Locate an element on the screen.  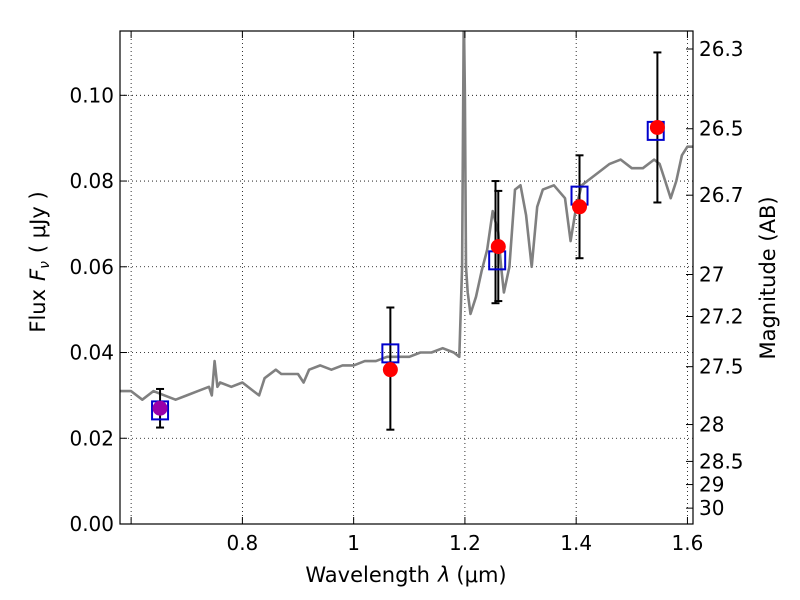
y-axis-label: FluxFν( μJy ) is located at coordinates (39, 261).